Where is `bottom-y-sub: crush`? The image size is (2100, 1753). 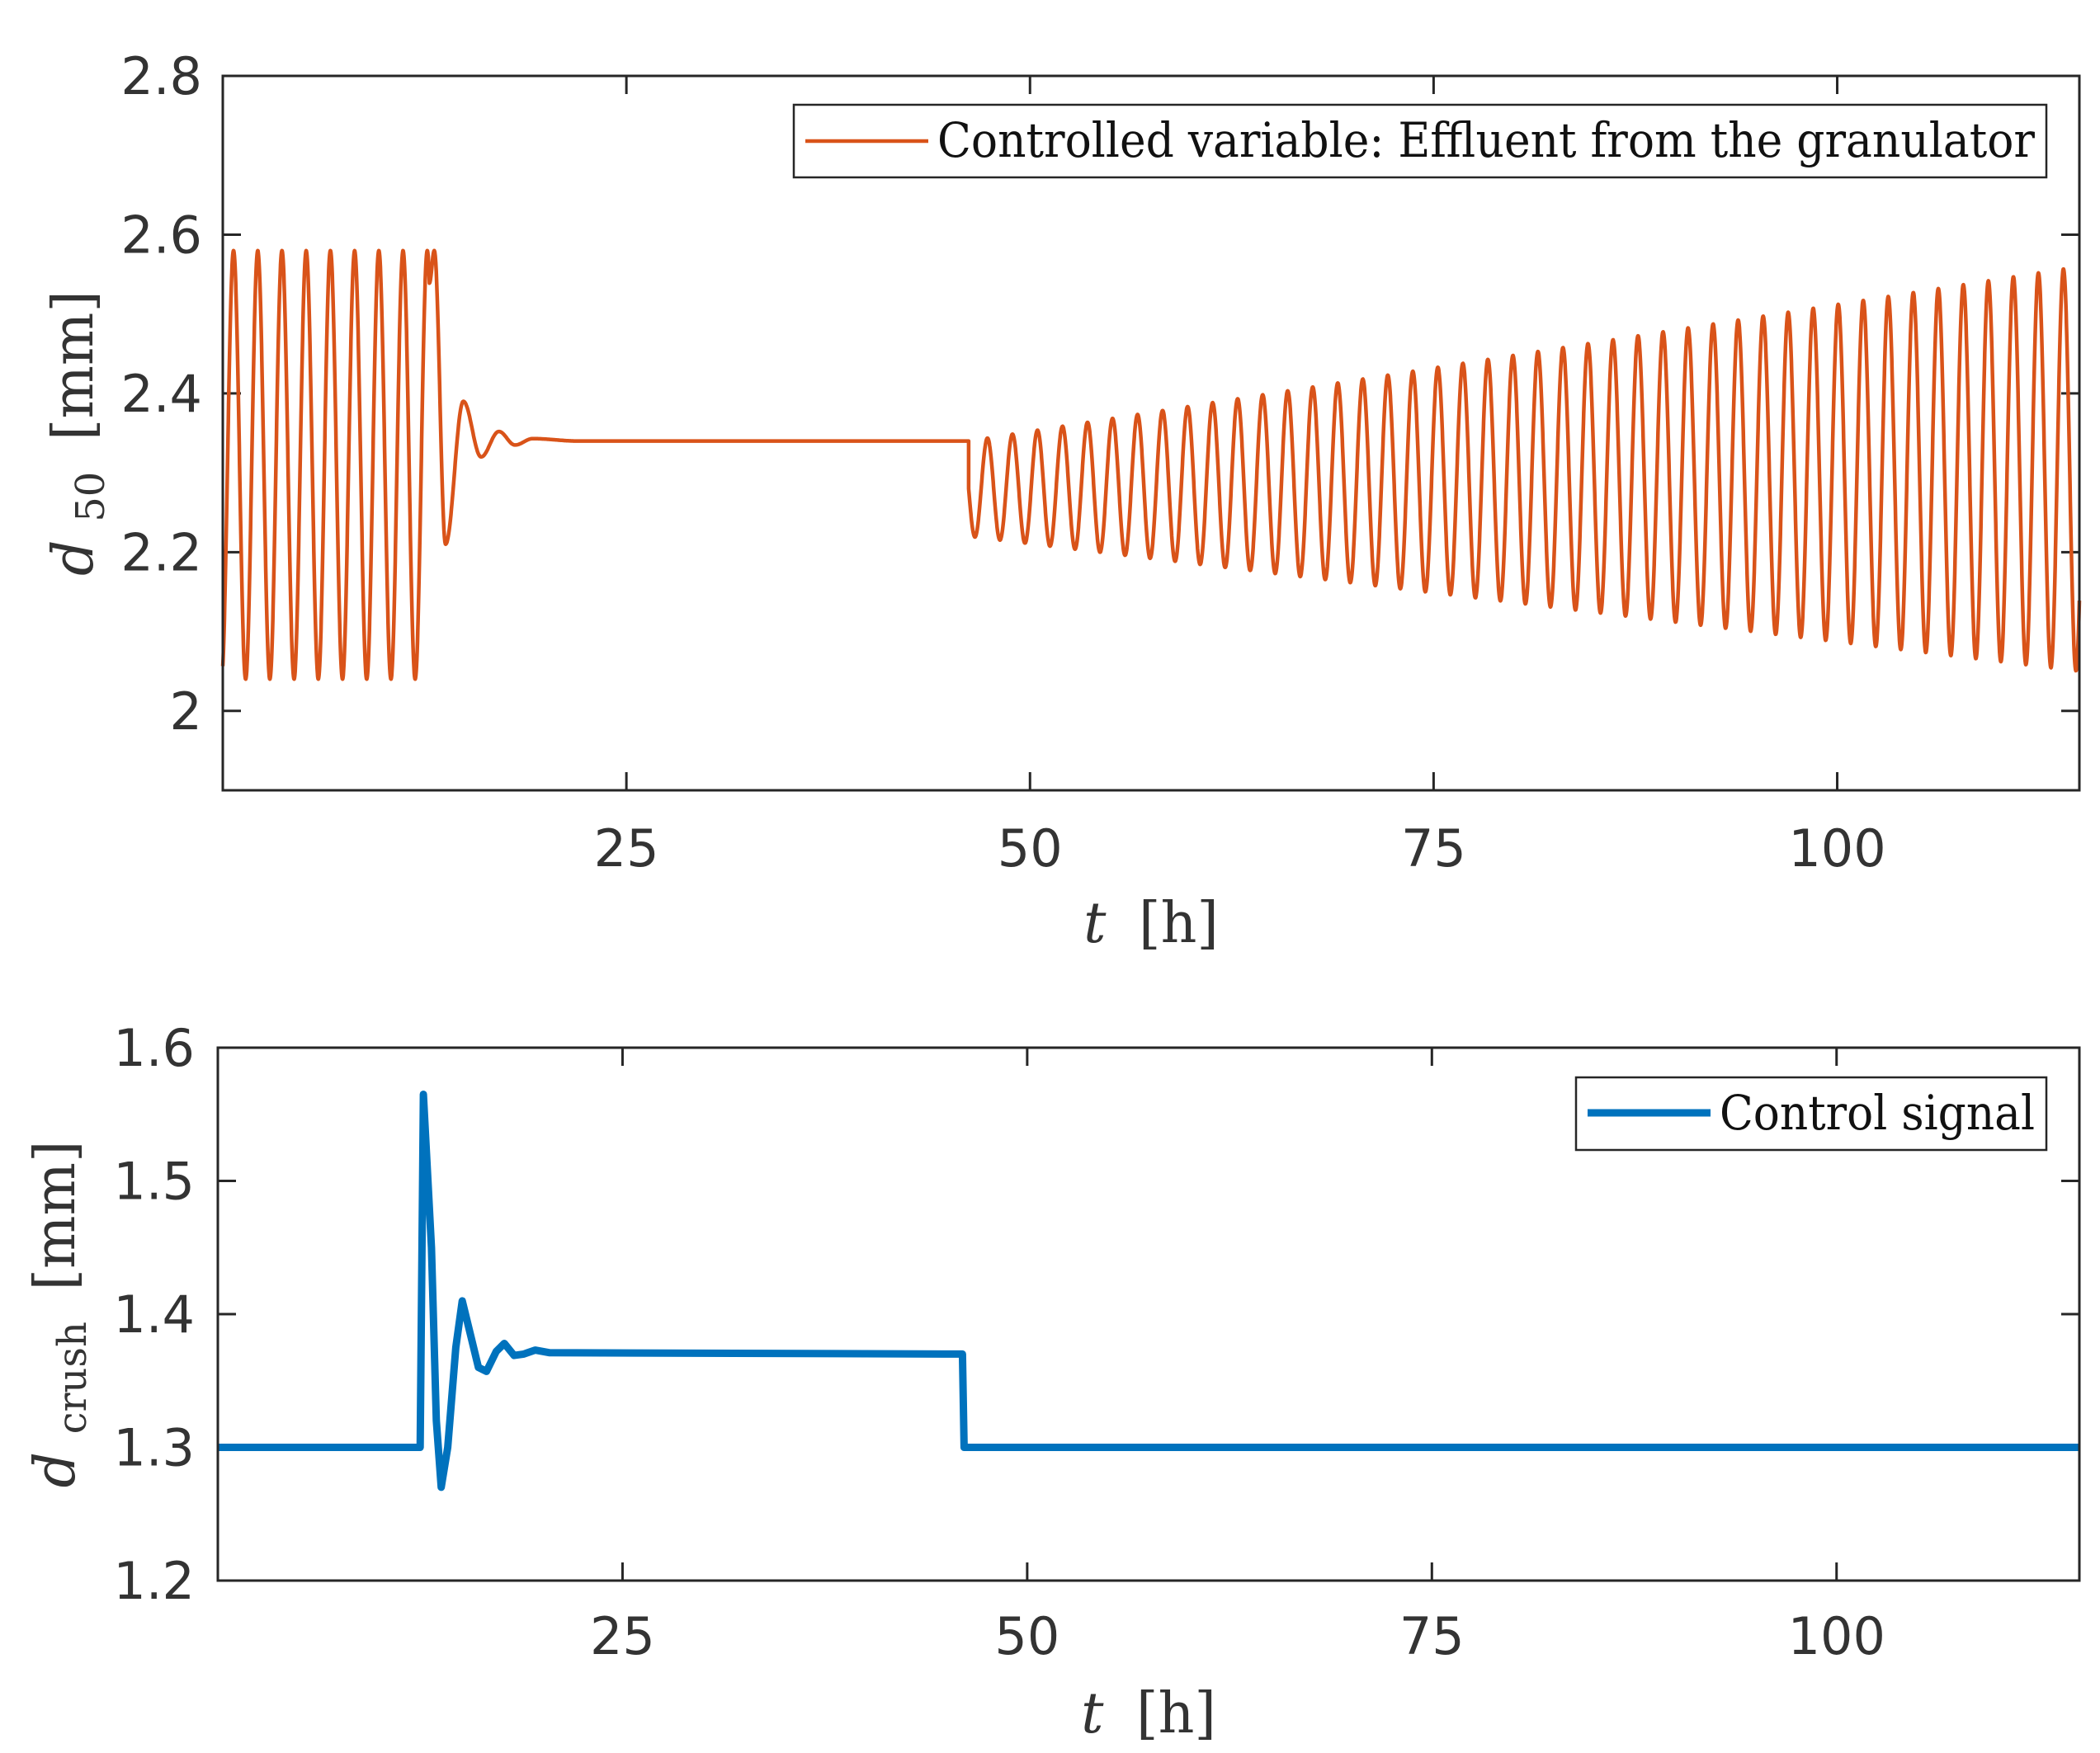 bottom-y-sub: crush is located at coordinates (73, 1378).